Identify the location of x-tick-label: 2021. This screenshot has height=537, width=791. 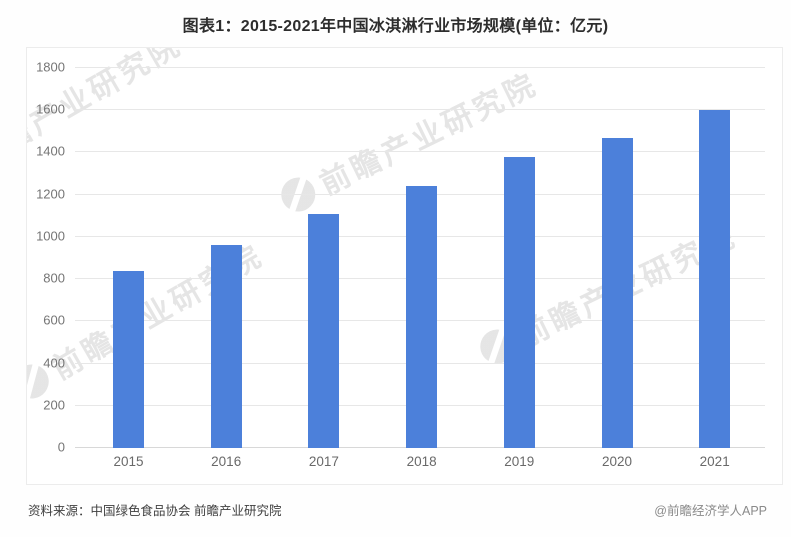
(714, 461).